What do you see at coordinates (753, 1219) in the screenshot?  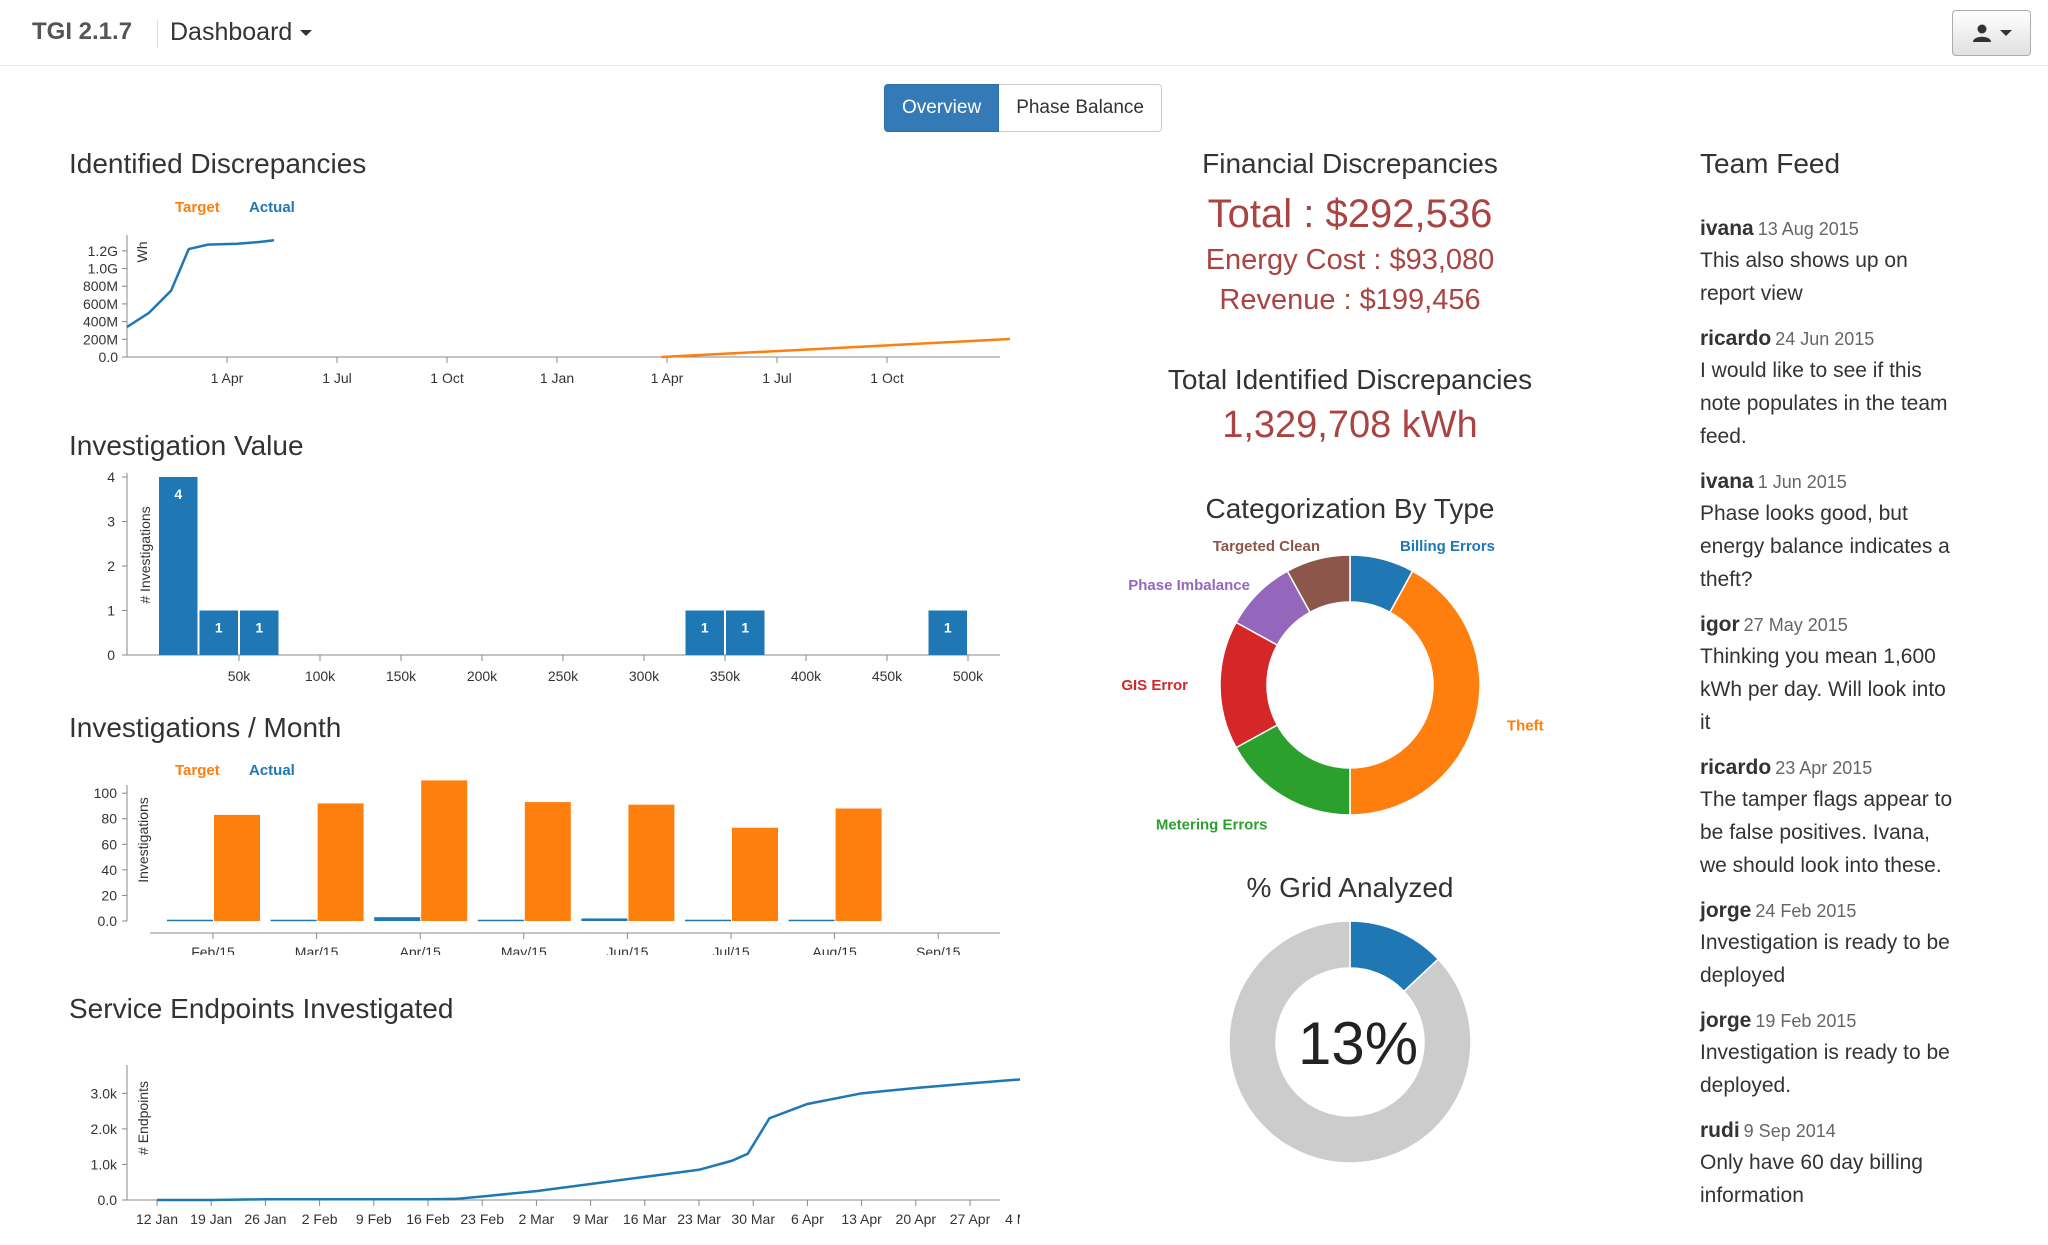 I see `x-tick-label: 30 Mar` at bounding box center [753, 1219].